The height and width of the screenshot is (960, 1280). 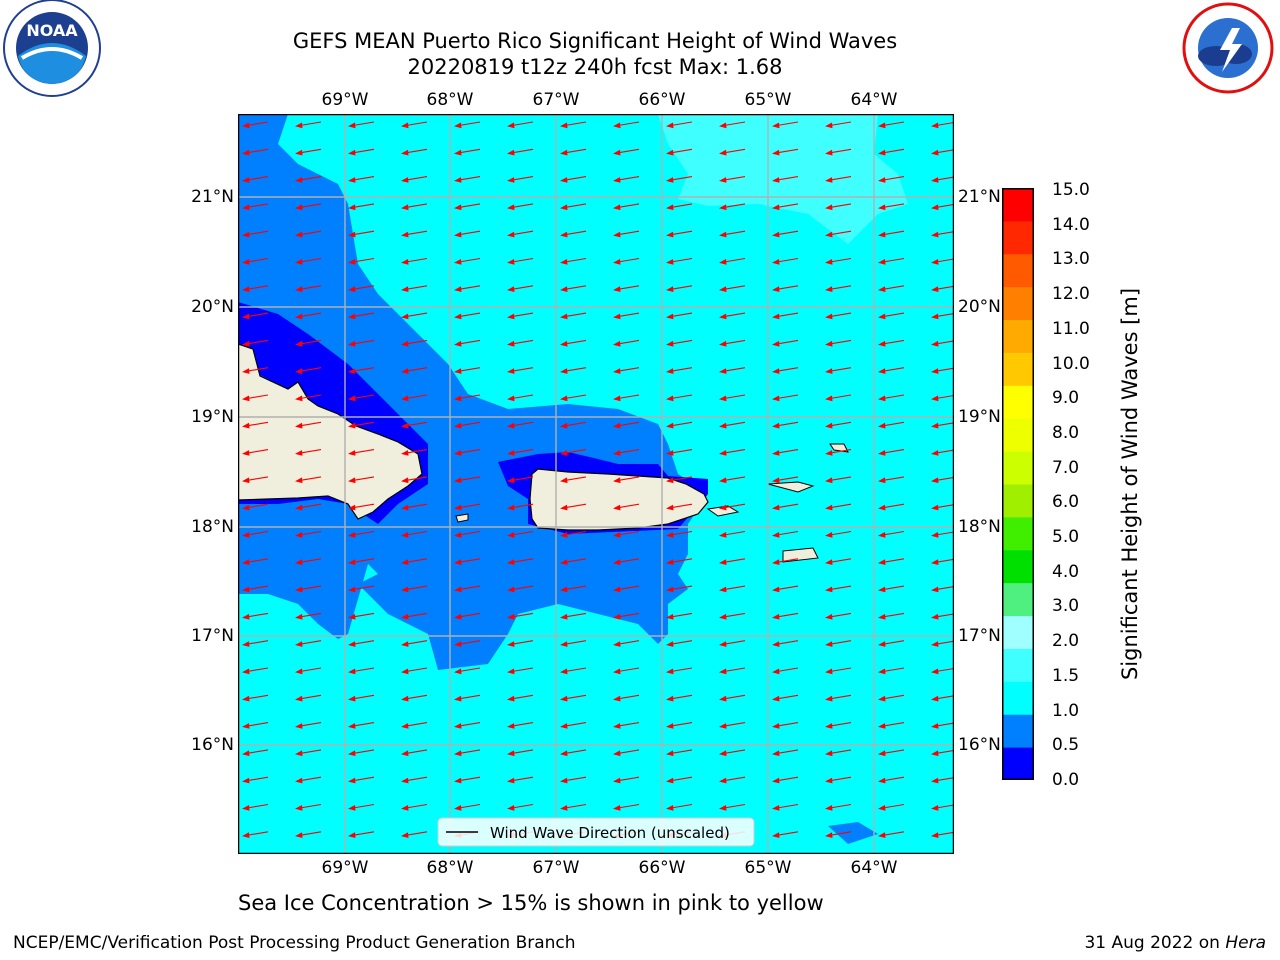 I want to click on map-legend: Wind Wave Direction (unscaled), so click(x=596, y=832).